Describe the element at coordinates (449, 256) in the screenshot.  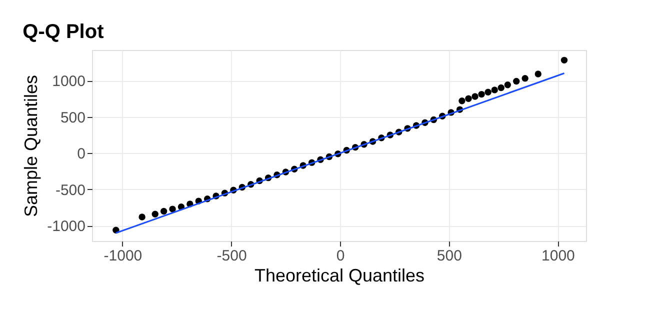
I see `x-tick-label: 500` at that location.